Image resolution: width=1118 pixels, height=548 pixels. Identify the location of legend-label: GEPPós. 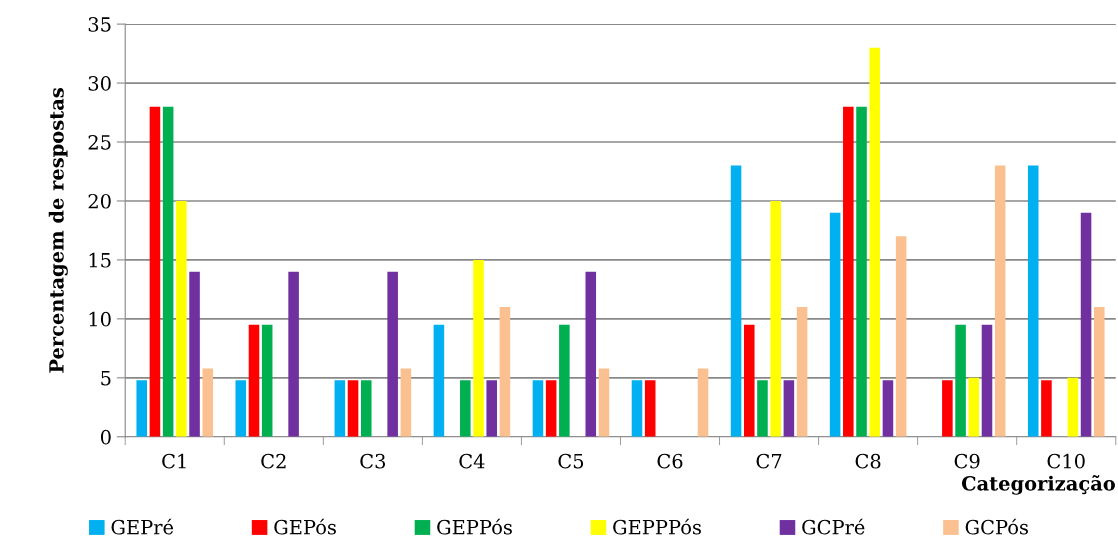
(474, 526).